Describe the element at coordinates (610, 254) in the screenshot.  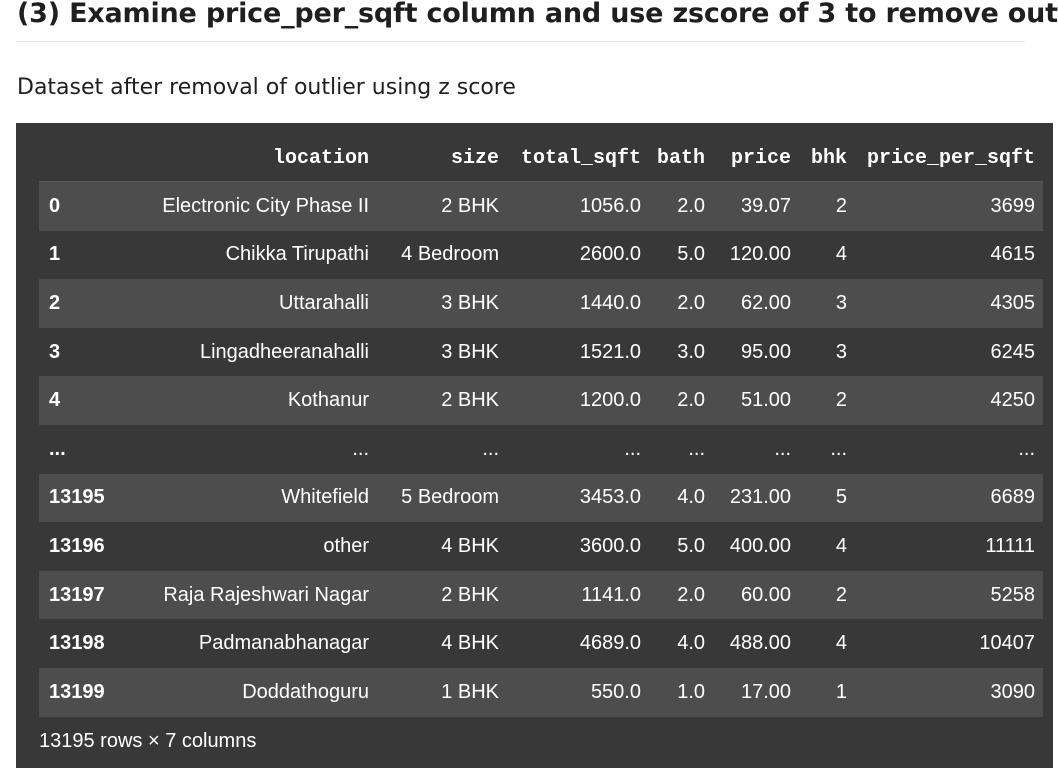
I see `cell-total-sqft: 2600.0` at that location.